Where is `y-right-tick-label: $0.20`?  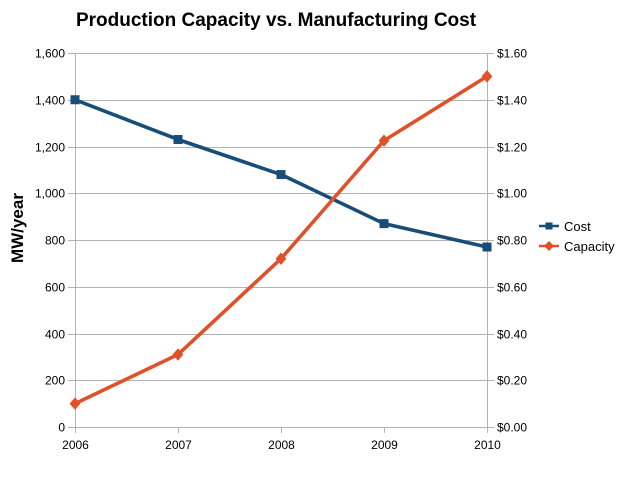
y-right-tick-label: $0.20 is located at coordinates (512, 381).